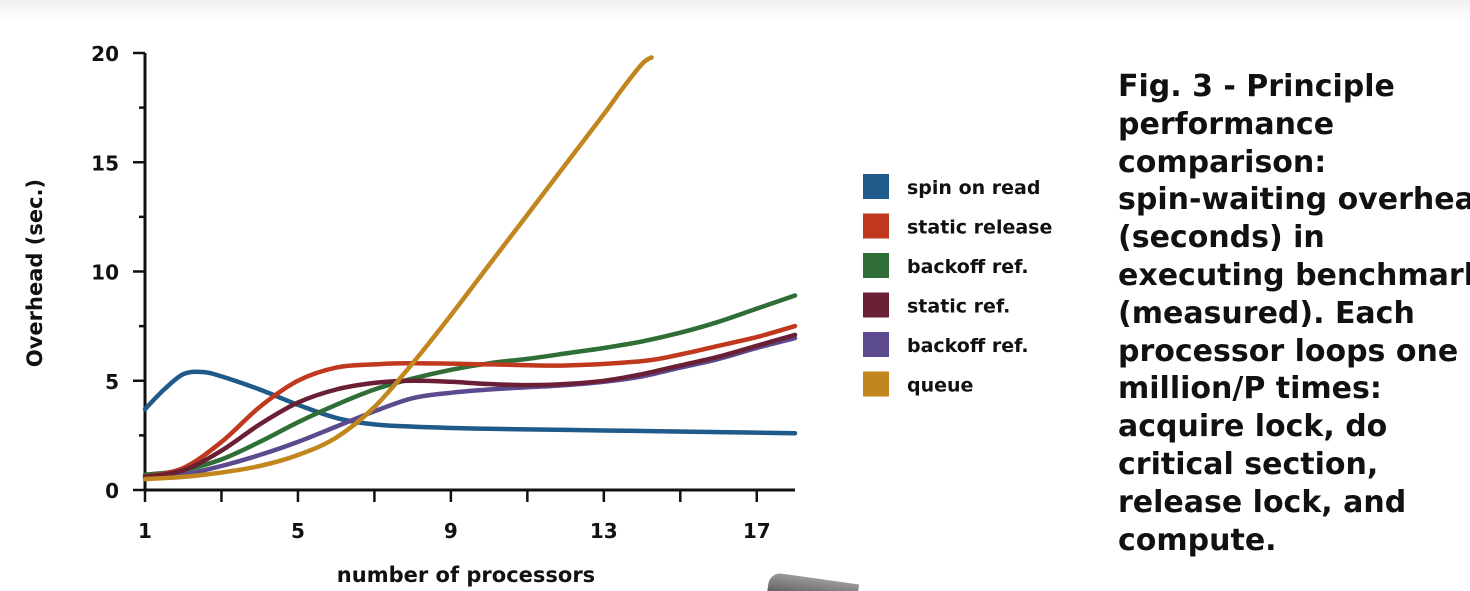 This screenshot has height=591, width=1470. What do you see at coordinates (105, 54) in the screenshot?
I see `y-tick-label: 20` at bounding box center [105, 54].